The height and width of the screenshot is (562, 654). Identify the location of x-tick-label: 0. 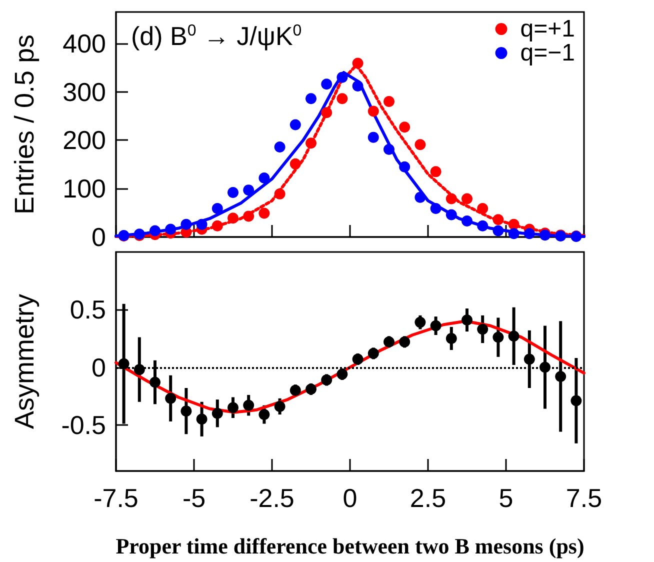
(350, 498).